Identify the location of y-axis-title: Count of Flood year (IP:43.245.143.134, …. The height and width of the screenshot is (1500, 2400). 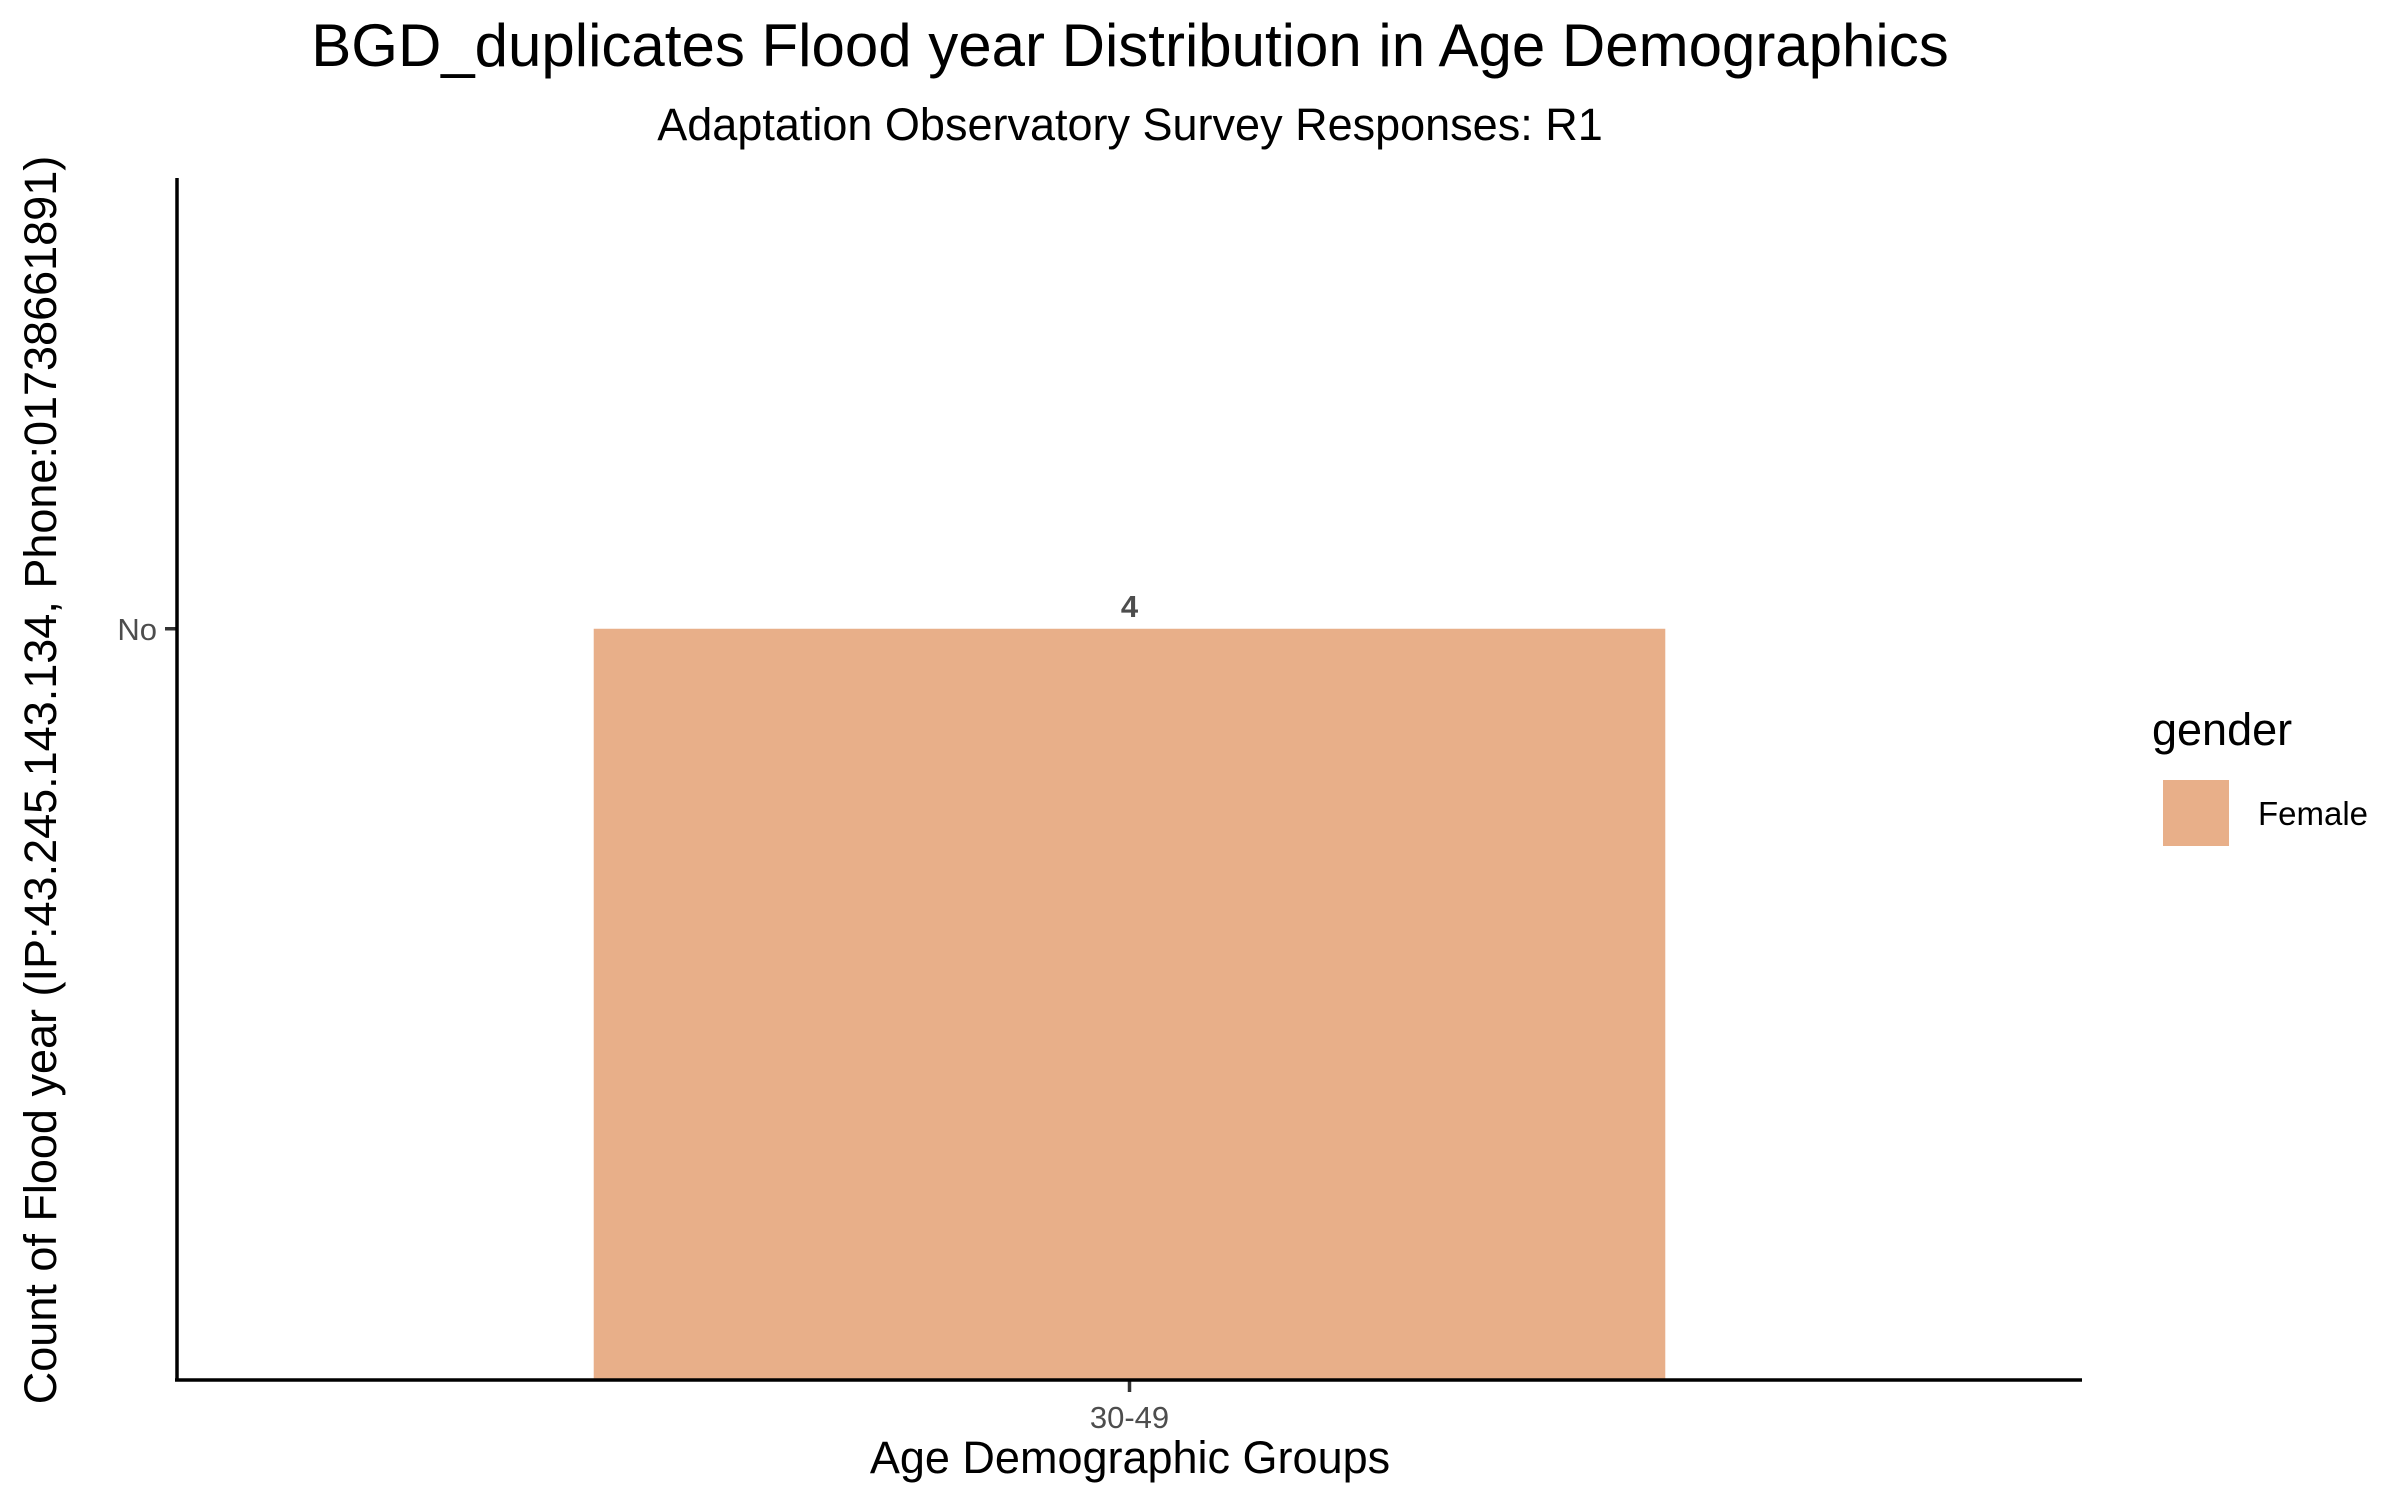
(40, 780).